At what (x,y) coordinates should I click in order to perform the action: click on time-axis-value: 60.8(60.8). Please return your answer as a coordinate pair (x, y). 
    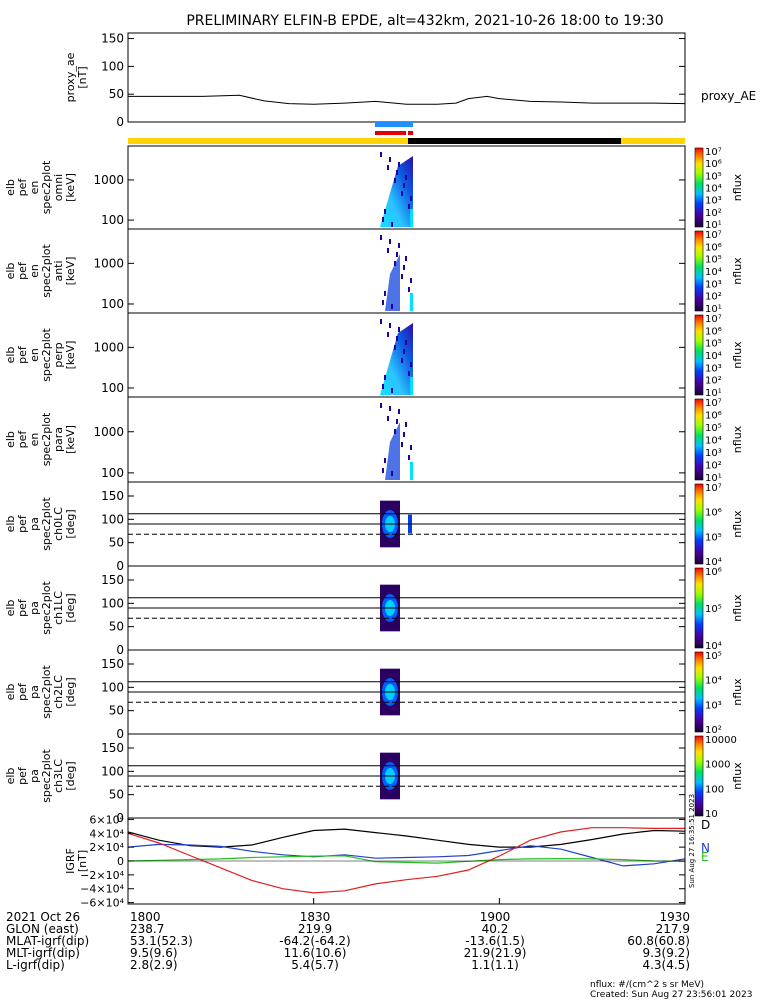
    Looking at the image, I should click on (658, 941).